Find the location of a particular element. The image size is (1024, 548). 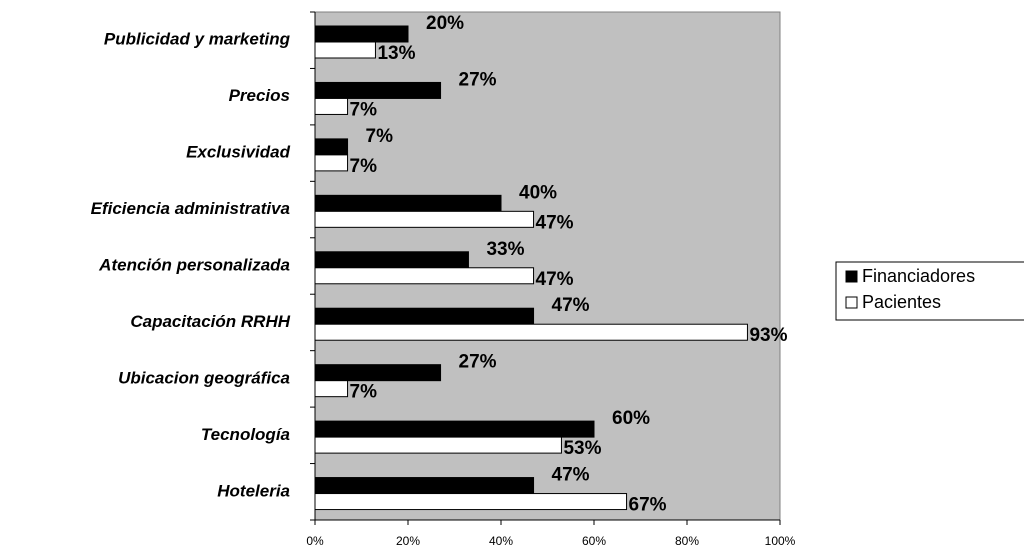

category-label: Tecnología is located at coordinates (245, 434).